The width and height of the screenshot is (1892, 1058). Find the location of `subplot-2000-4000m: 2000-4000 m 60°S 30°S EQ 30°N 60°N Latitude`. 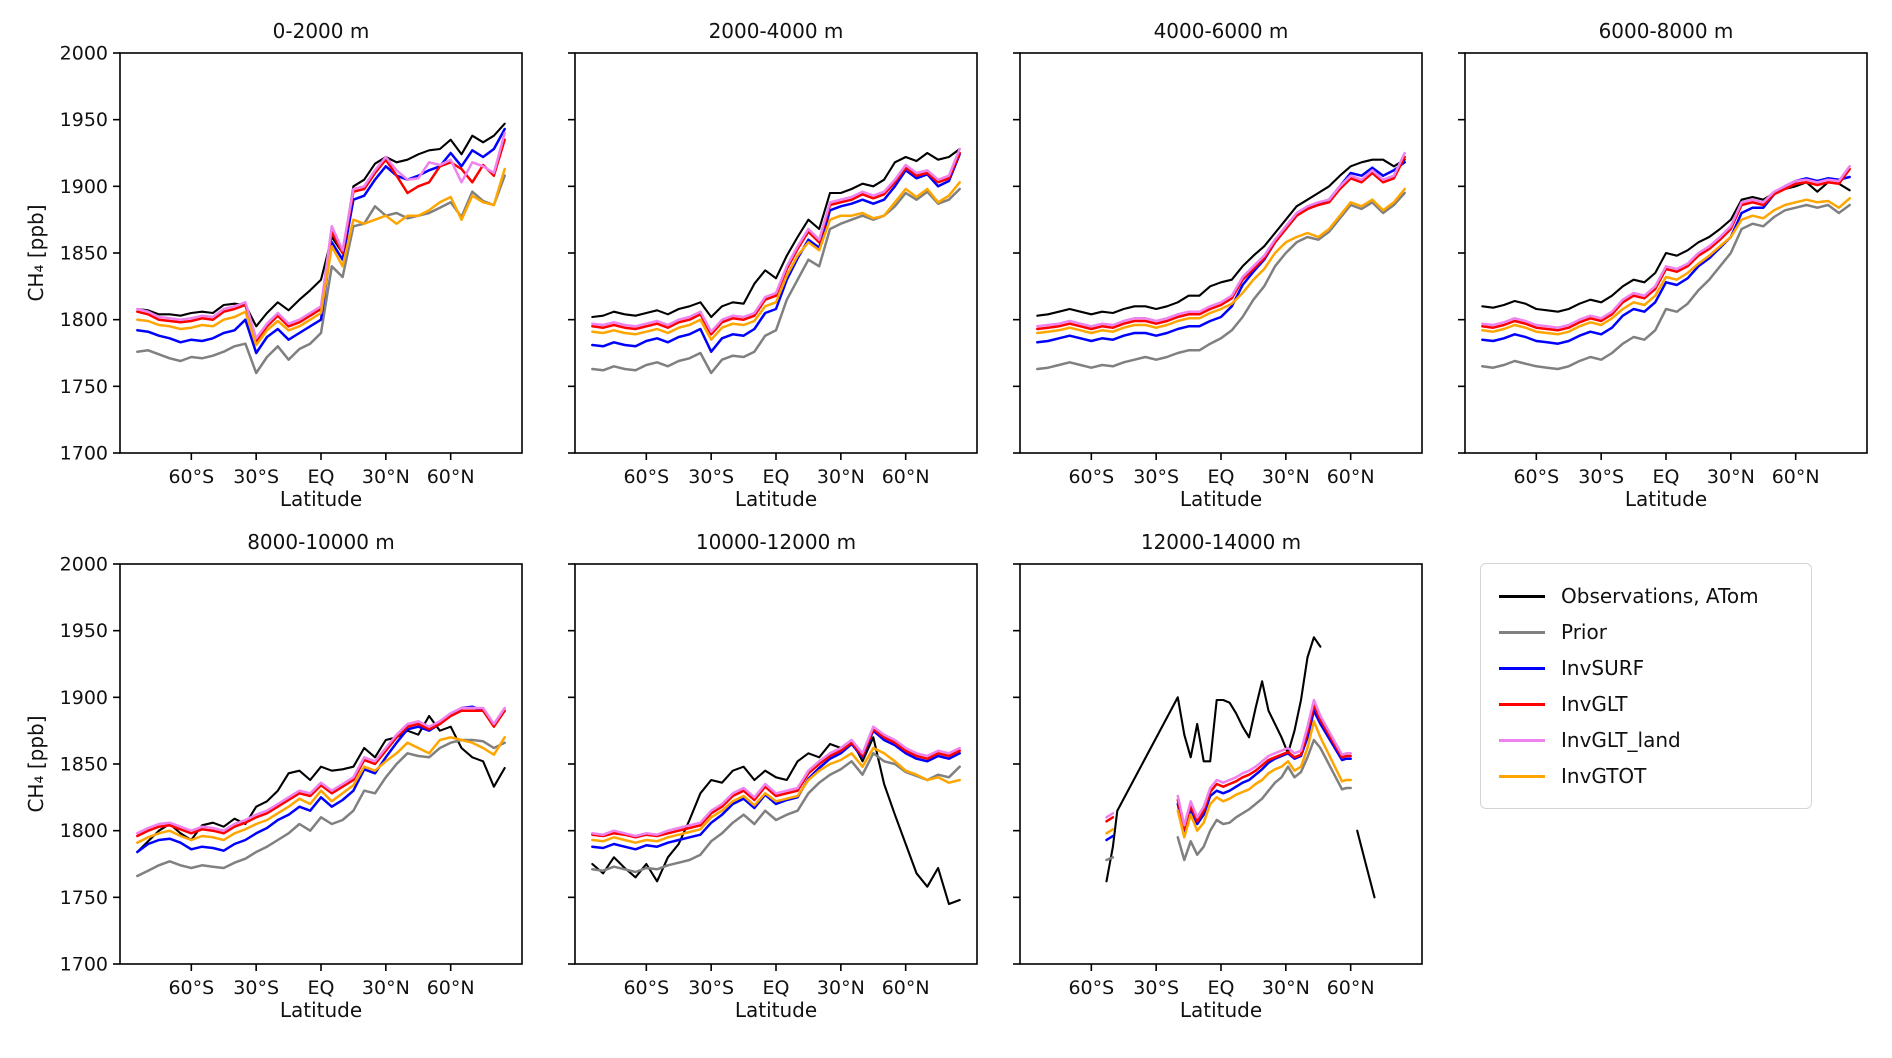

subplot-2000-4000m: 2000-4000 m 60°S 30°S EQ 30°N 60°N Latitude is located at coordinates (741, 279).